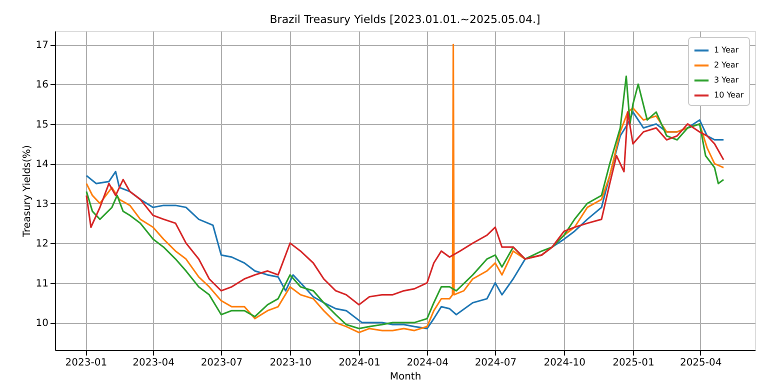 This screenshot has height=391, width=764. Describe the element at coordinates (406, 377) in the screenshot. I see `x-axis-title: Month` at that location.